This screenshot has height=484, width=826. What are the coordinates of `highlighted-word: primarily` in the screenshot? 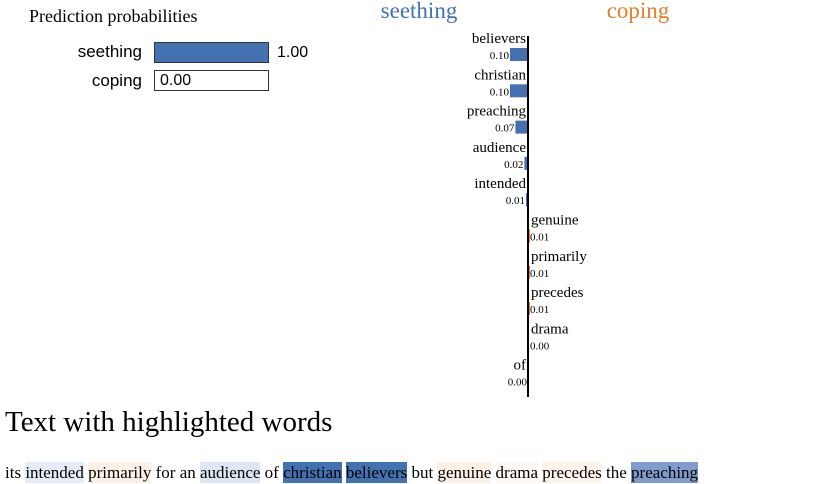 It's located at (120, 472).